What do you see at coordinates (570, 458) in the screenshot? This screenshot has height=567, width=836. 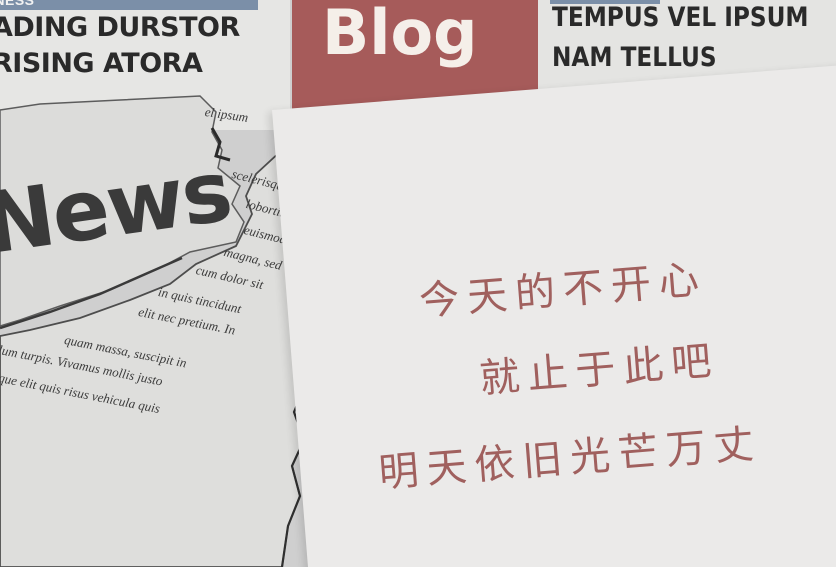 I see `note-line-3: 明天依旧光芒万丈` at bounding box center [570, 458].